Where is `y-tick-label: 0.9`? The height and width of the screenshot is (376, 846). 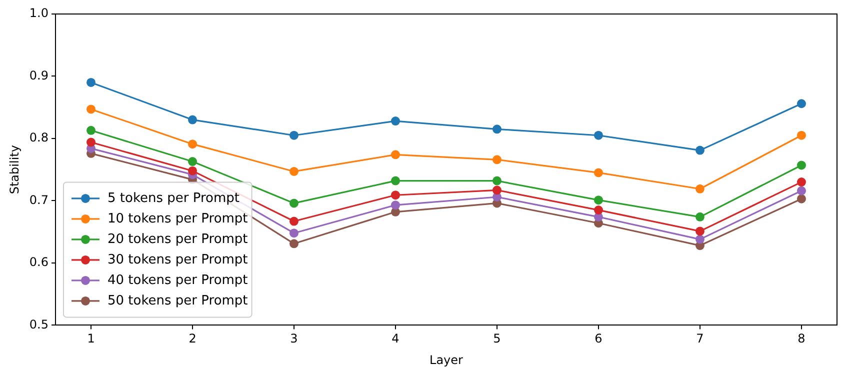 y-tick-label: 0.9 is located at coordinates (38, 75).